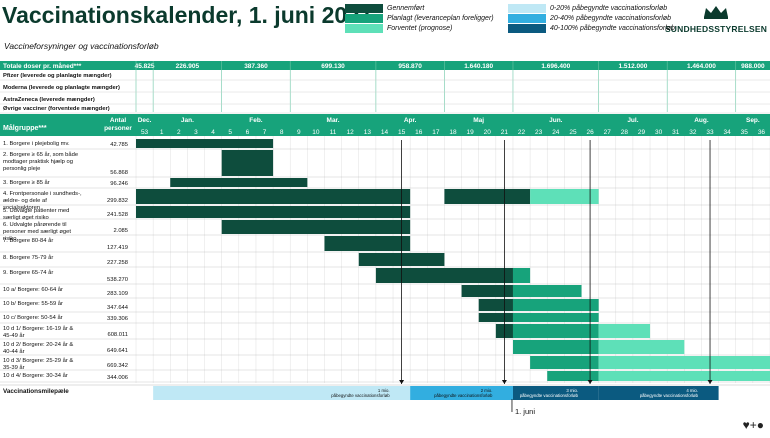 This screenshot has height=438, width=770. I want to click on week-label: 12, so click(351, 132).